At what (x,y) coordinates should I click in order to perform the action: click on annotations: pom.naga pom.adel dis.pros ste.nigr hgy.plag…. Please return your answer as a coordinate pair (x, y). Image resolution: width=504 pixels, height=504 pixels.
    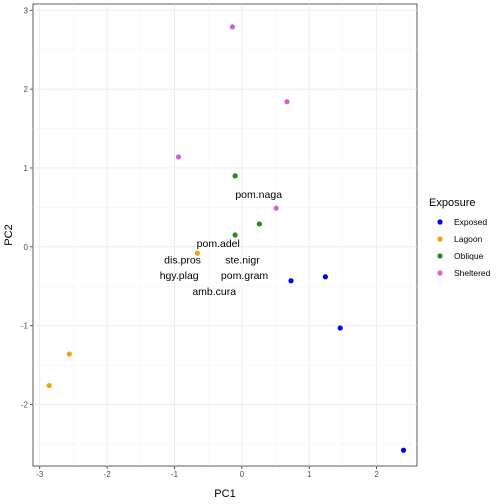
    Looking at the image, I should click on (221, 243).